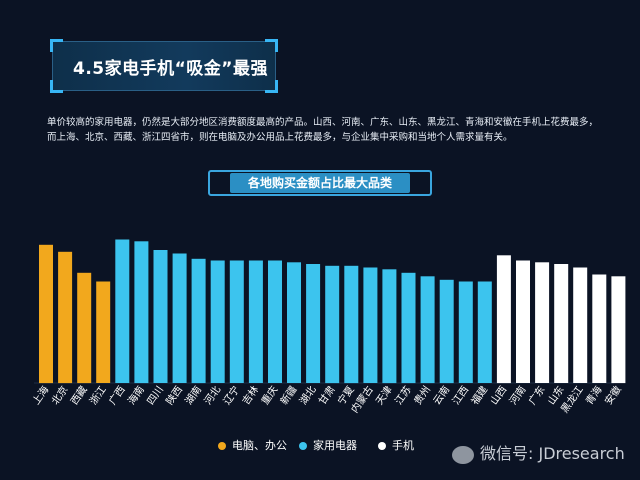 Image resolution: width=640 pixels, height=480 pixels. Describe the element at coordinates (40, 395) in the screenshot. I see `x-tick-label: 上海` at that location.